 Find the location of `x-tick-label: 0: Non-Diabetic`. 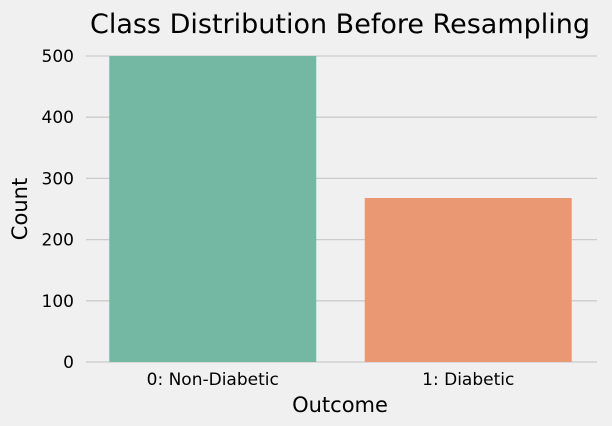

x-tick-label: 0: Non-Diabetic is located at coordinates (213, 380).